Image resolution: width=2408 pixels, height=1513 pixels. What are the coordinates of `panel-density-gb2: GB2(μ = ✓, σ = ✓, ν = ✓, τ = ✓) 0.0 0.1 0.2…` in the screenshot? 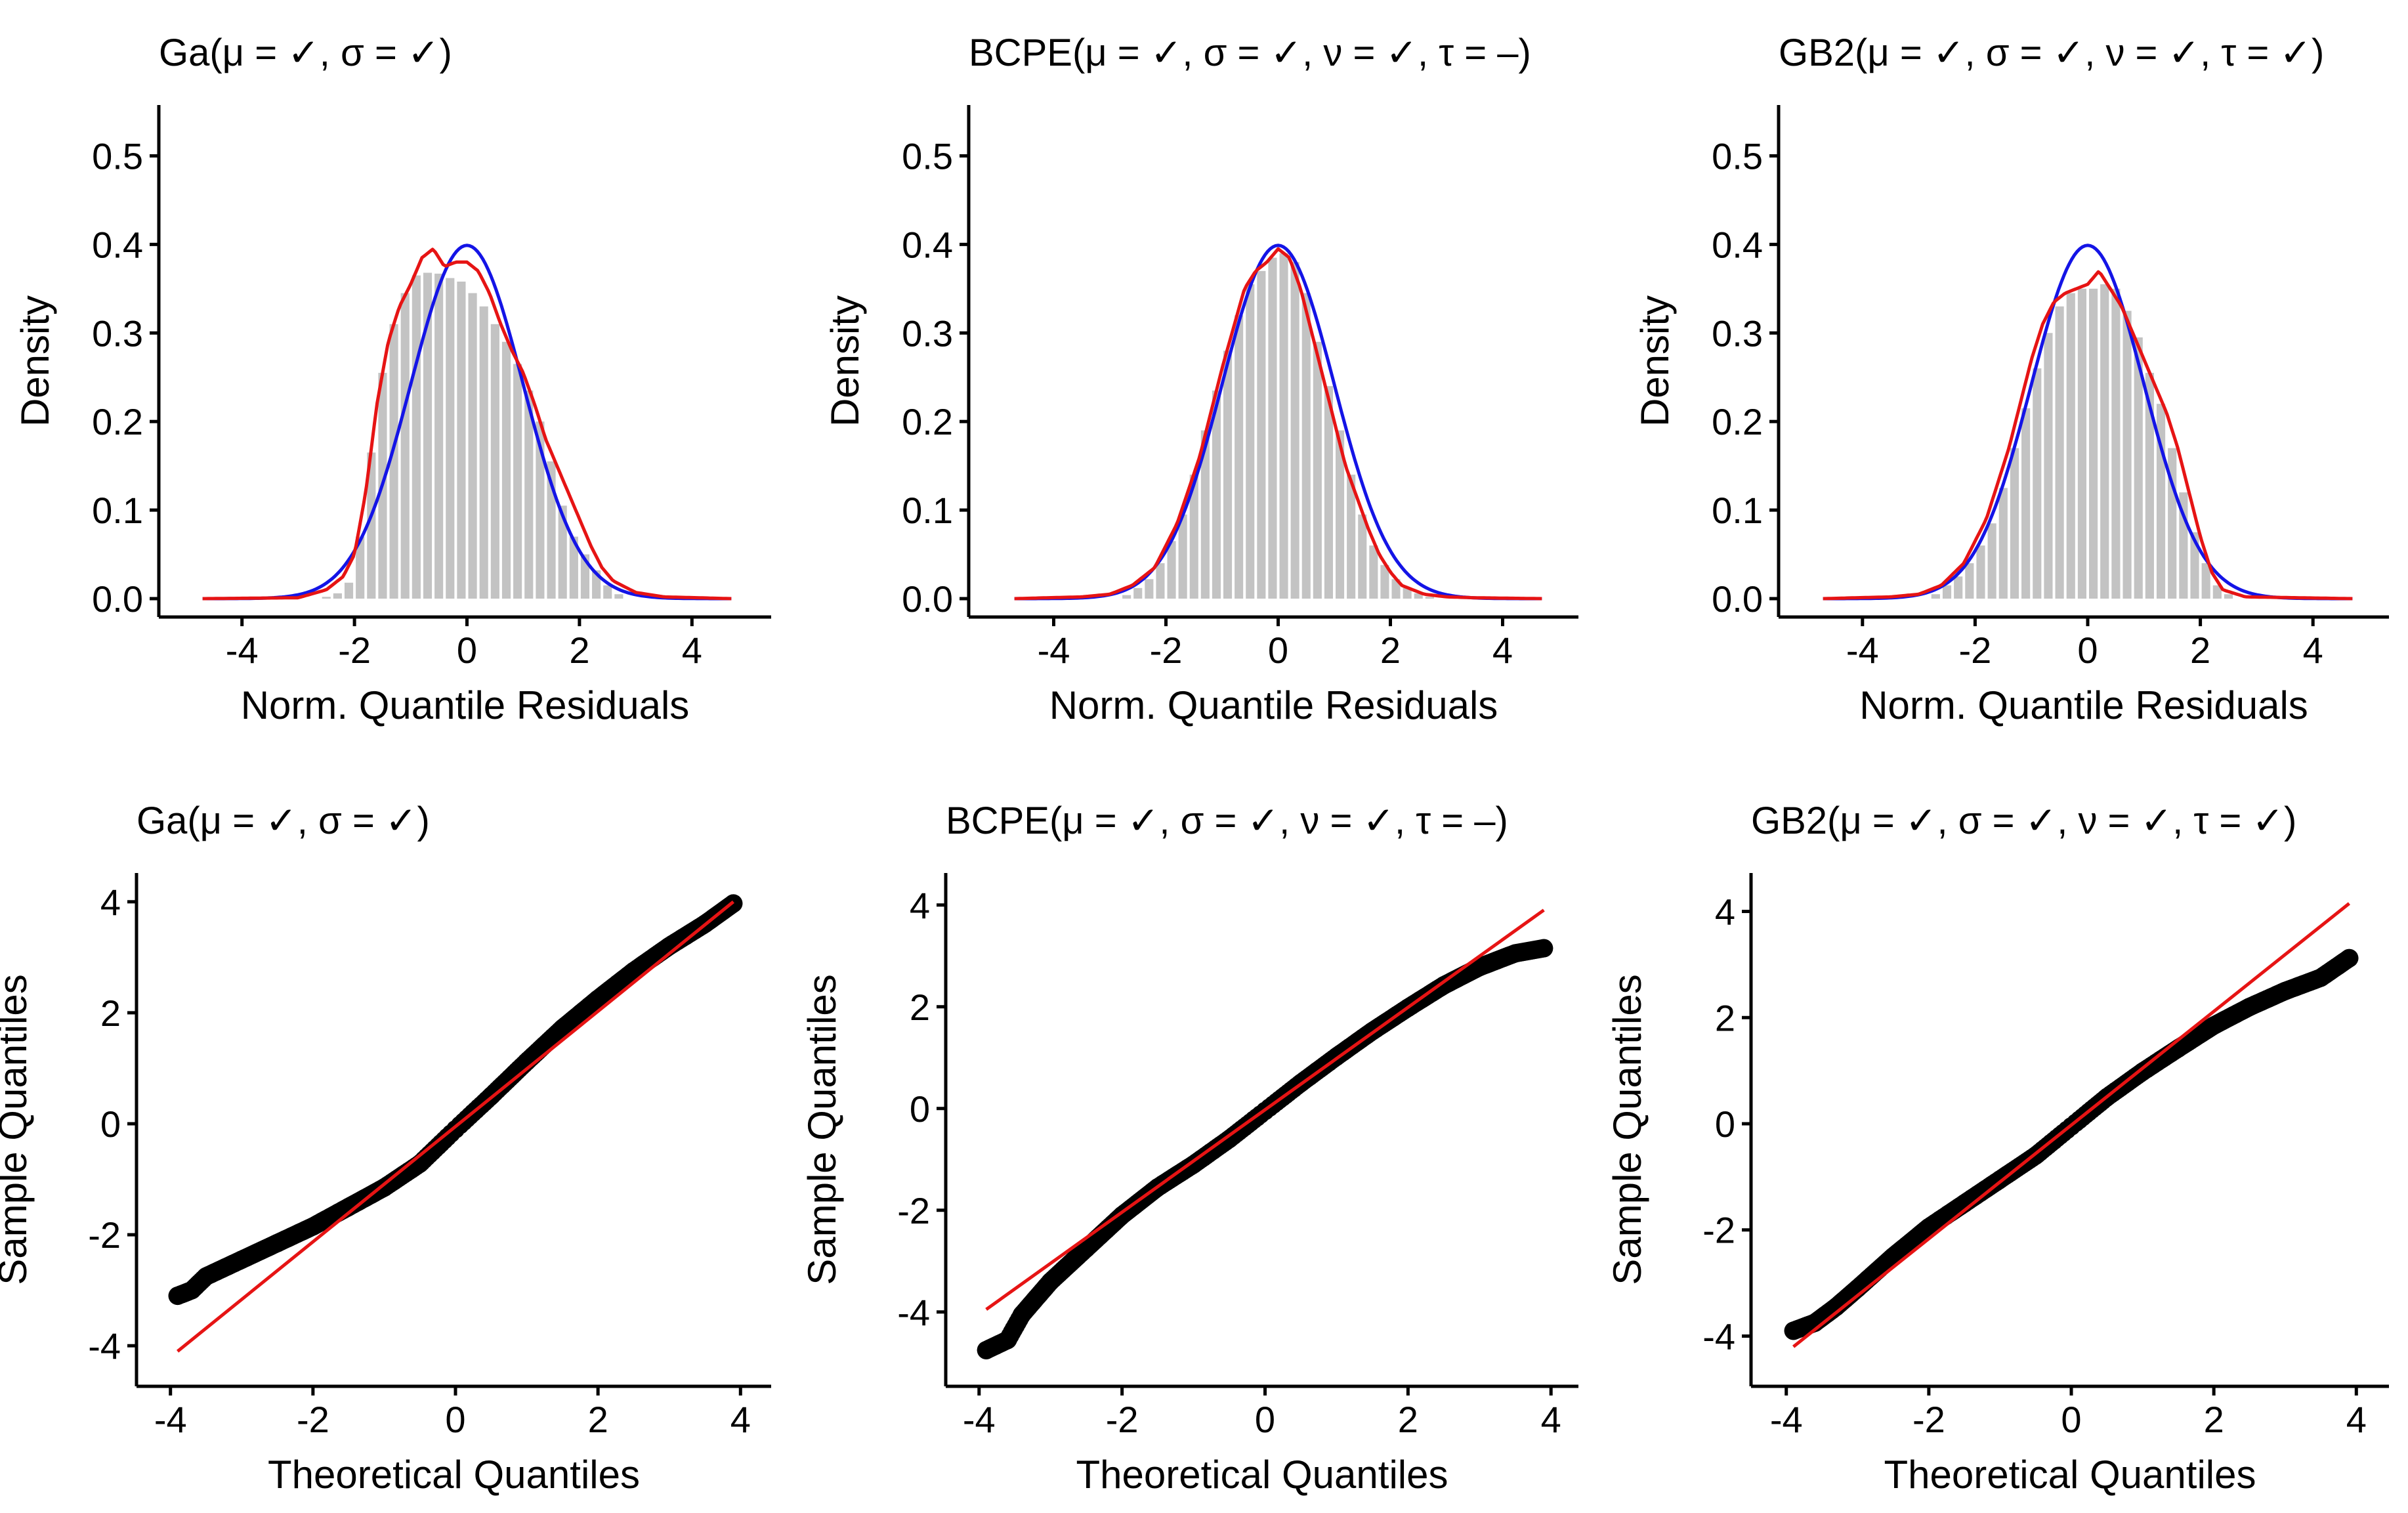 It's located at (2011, 379).